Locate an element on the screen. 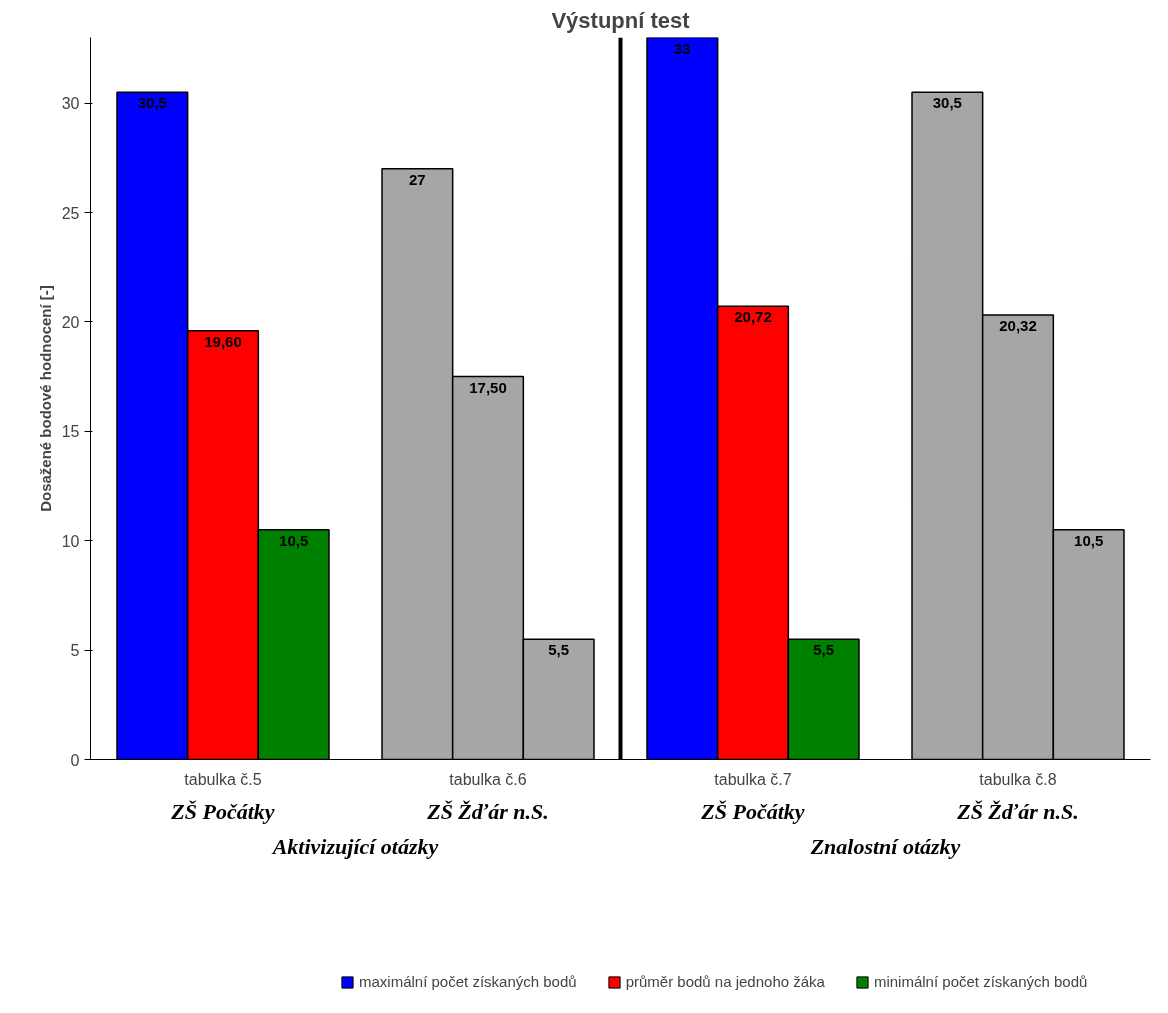 Image resolution: width=1168 pixels, height=1013 pixels. chart-title: Výstupní test is located at coordinates (621, 20).